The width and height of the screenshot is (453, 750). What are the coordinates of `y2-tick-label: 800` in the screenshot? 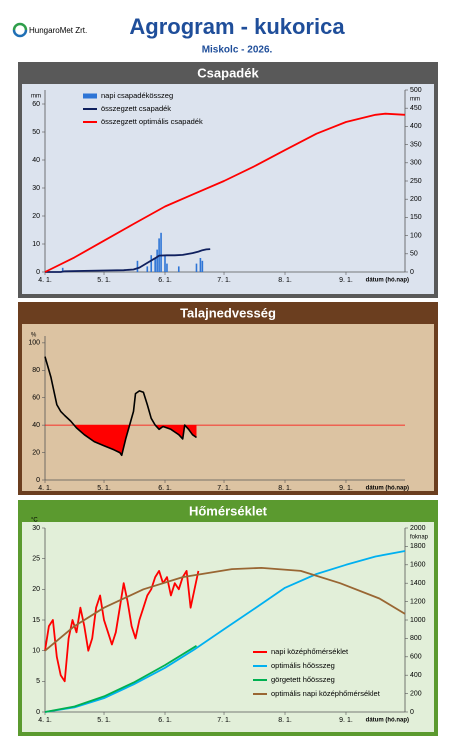 It's located at (416, 638).